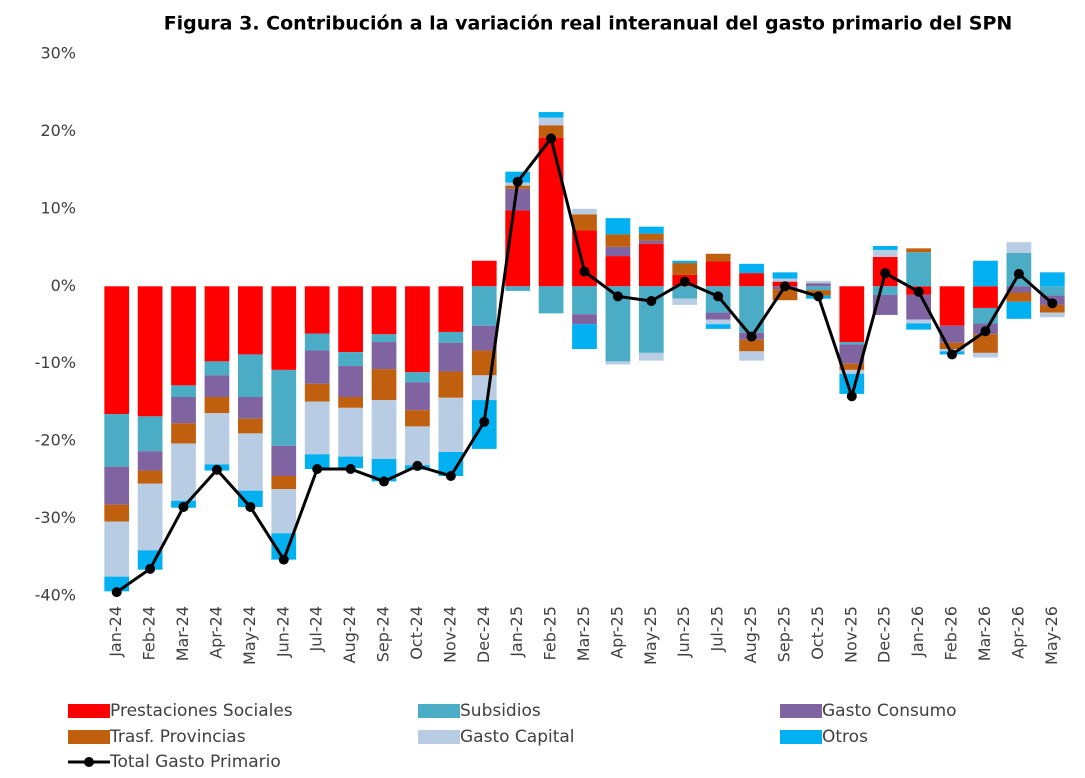 The height and width of the screenshot is (778, 1085). I want to click on y-tick-label: 10%, so click(58, 207).